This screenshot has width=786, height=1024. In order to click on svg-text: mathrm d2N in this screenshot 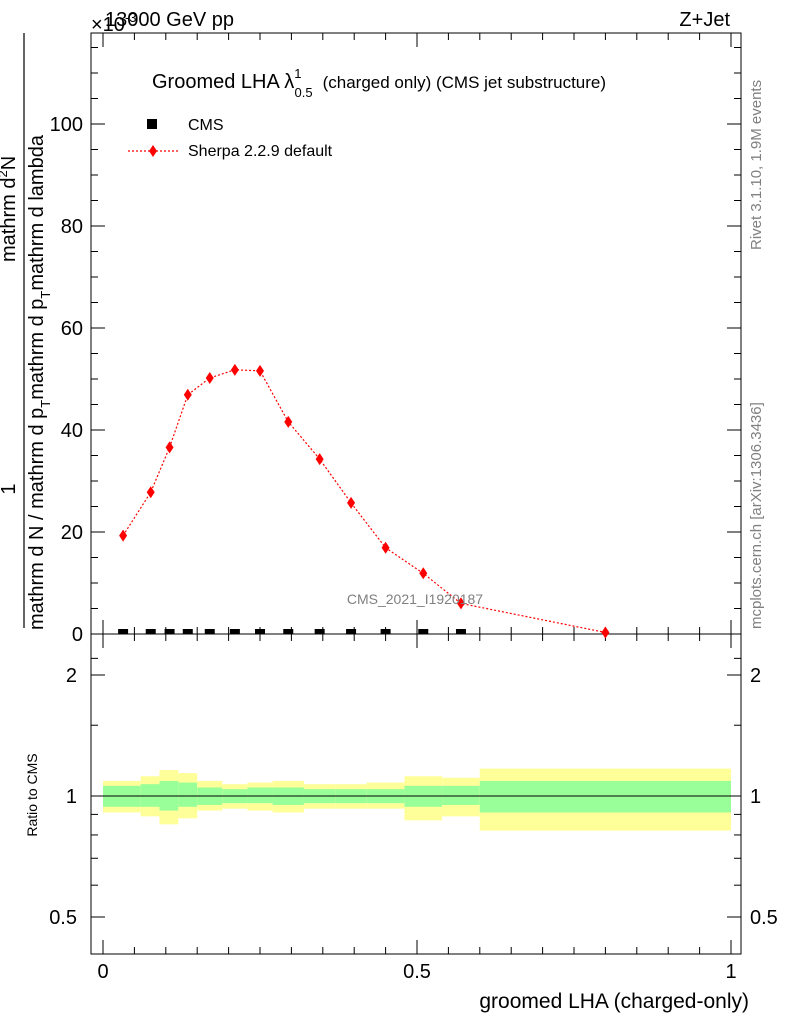, I will do `click(10, 209)`.